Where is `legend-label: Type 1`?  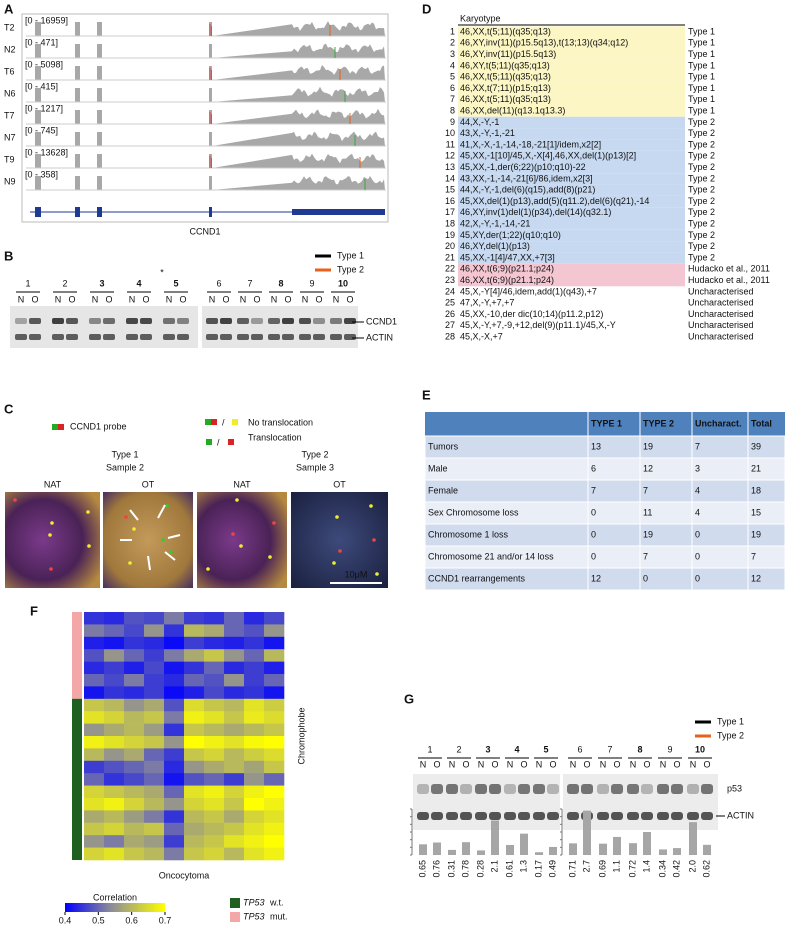 legend-label: Type 1 is located at coordinates (350, 255).